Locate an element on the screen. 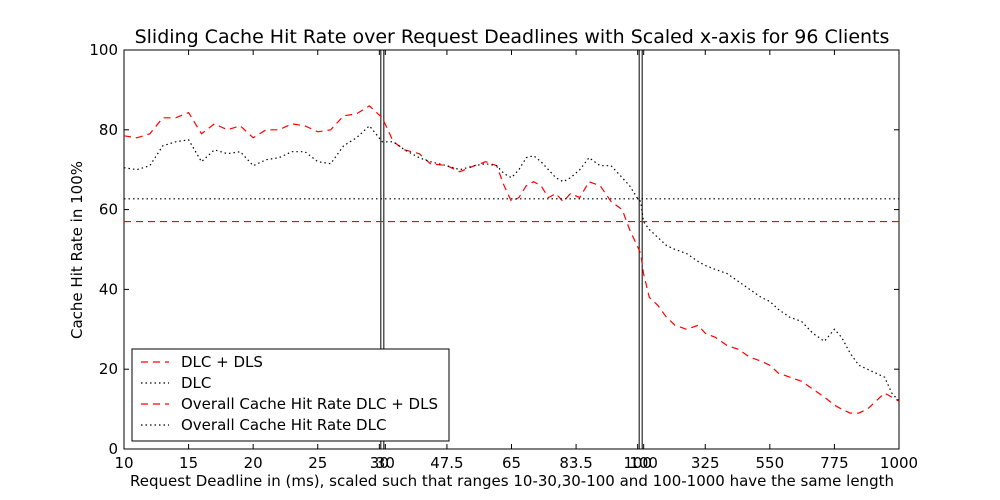 The height and width of the screenshot is (500, 1000). x-tick-label: 47.5 is located at coordinates (446, 463).